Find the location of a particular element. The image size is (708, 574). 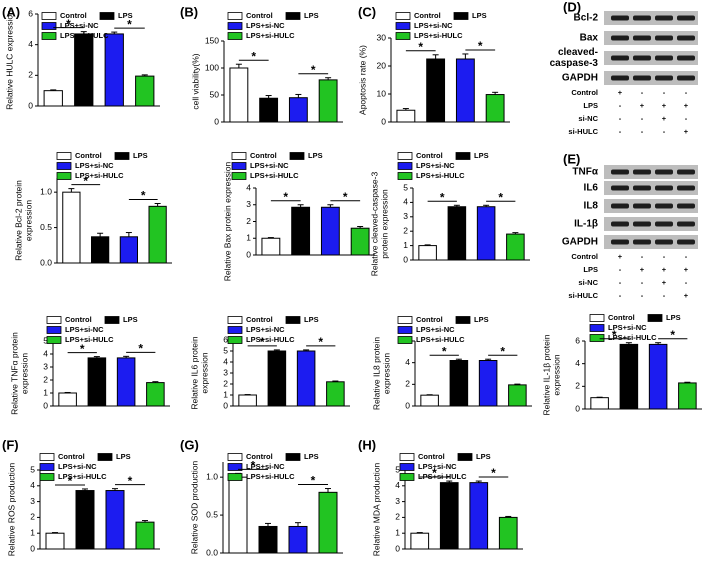

y-axis-label: Relative SOD production is located at coordinates (194, 507).